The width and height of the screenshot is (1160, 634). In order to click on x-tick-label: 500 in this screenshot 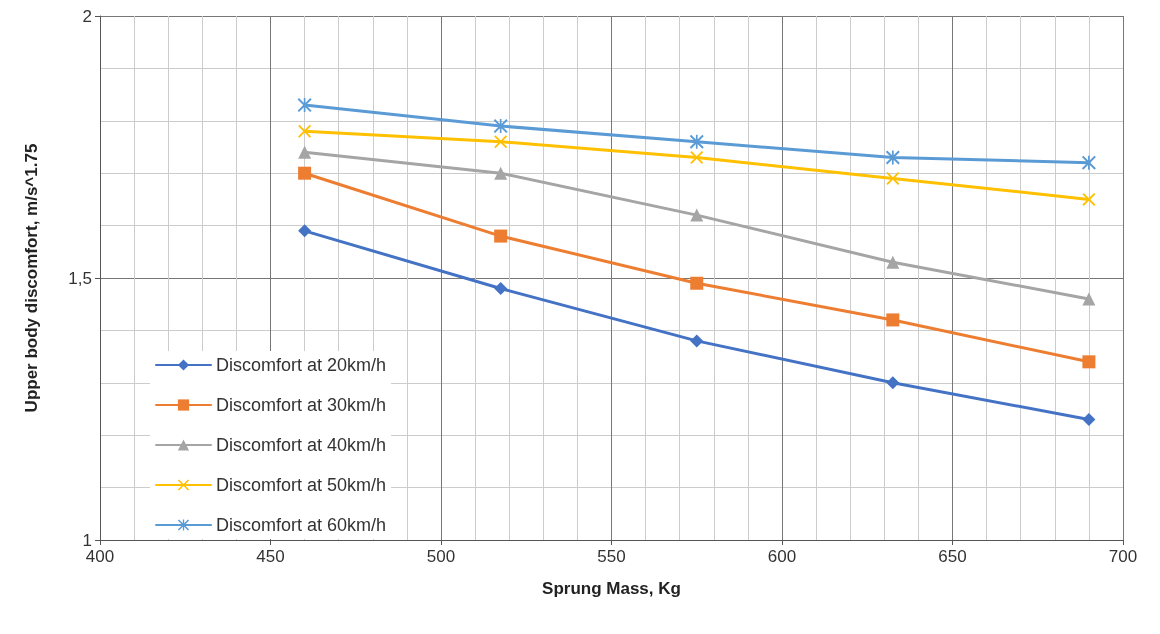, I will do `click(441, 556)`.